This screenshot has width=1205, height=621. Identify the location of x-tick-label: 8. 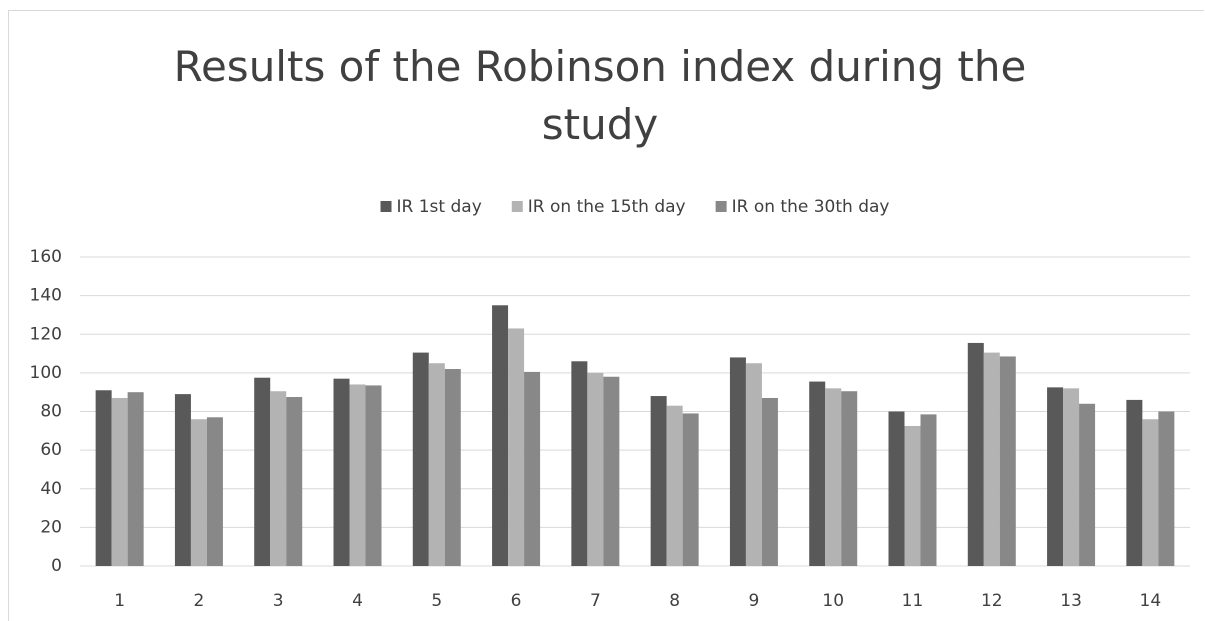
(674, 601).